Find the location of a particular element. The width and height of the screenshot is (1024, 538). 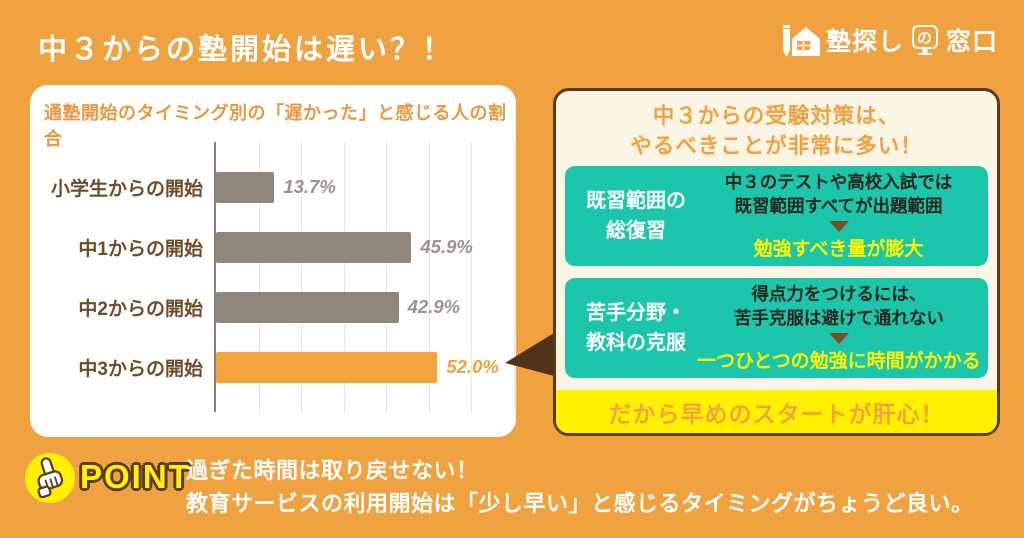

panel-title: 中３からの受験対策は、 やるべきことが非常に多い！ is located at coordinates (776, 131).